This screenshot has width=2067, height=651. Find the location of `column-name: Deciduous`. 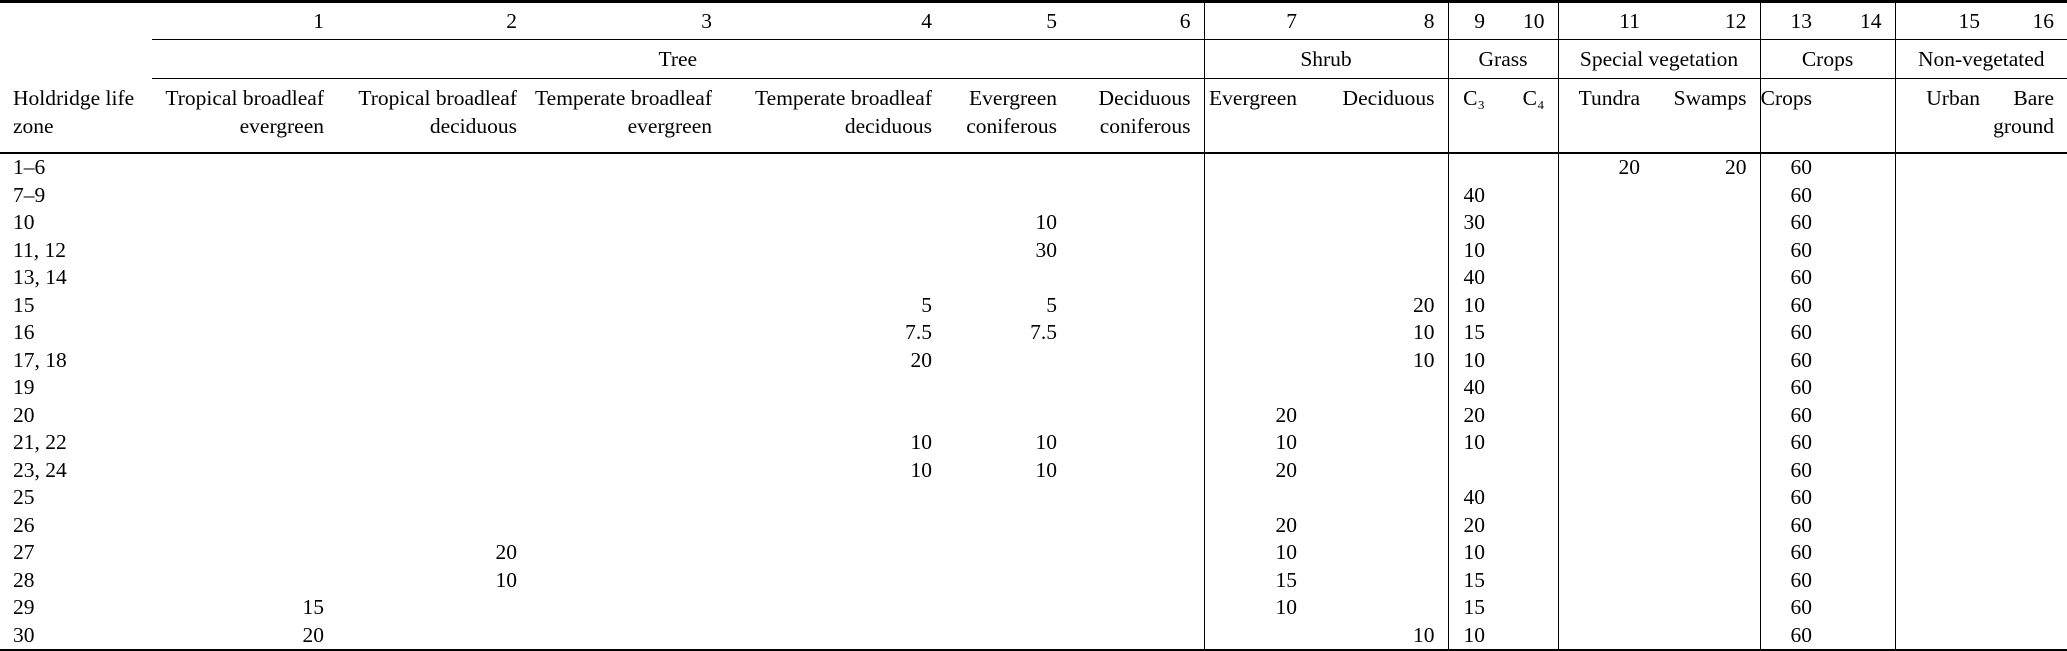

column-name: Deciduous is located at coordinates (1379, 116).